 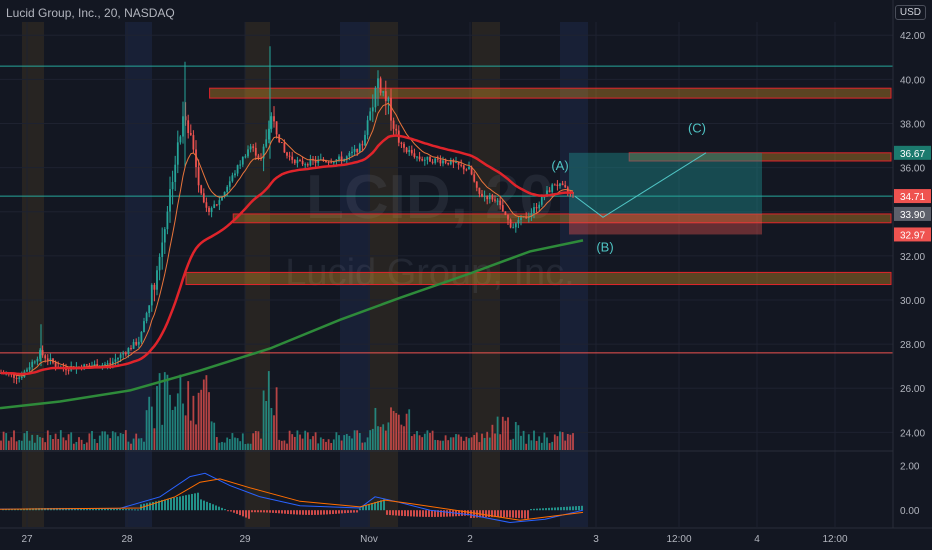 I want to click on time-tick-label: 2, so click(x=470, y=539).